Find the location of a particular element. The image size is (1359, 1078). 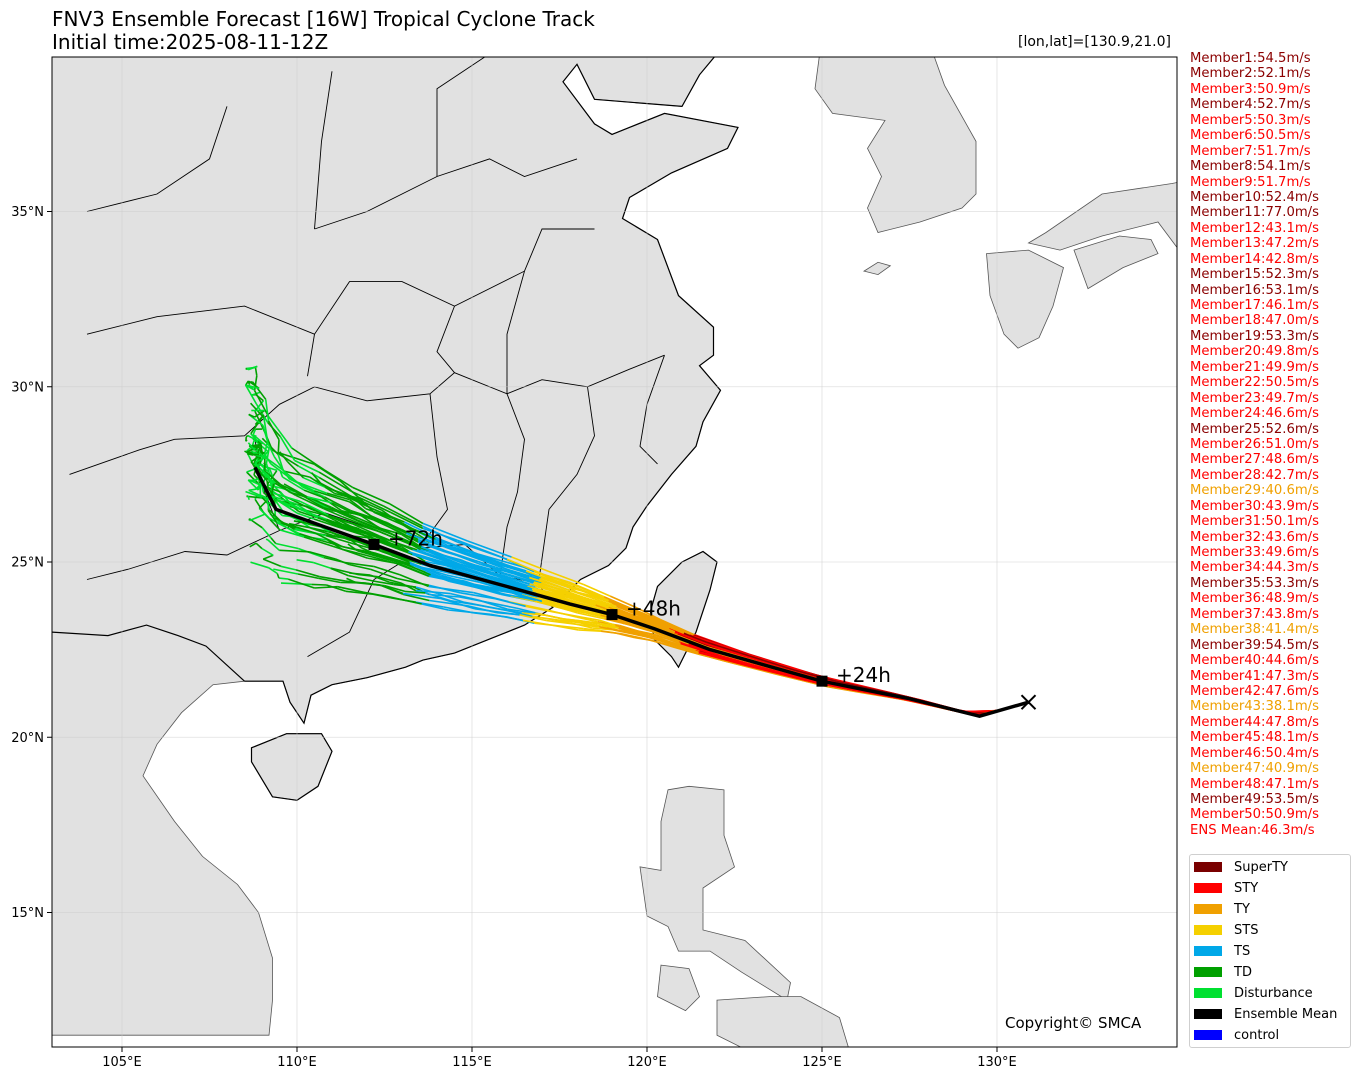

member-intensity-item: Member48:47.1m/s is located at coordinates (1254, 784).